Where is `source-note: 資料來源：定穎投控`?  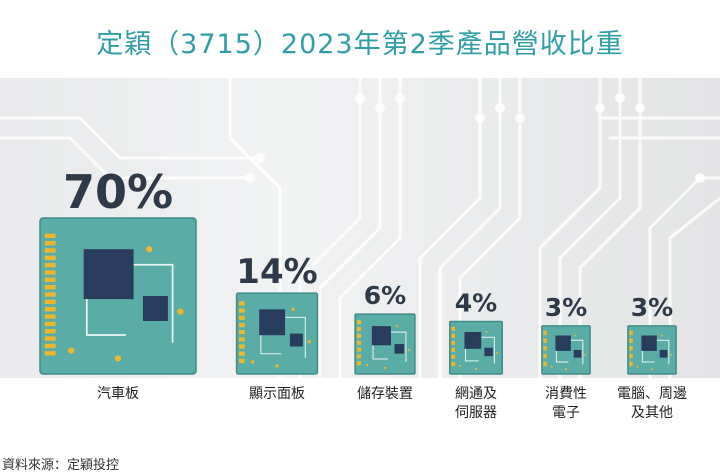 source-note: 資料來源：定穎投控 is located at coordinates (61, 465).